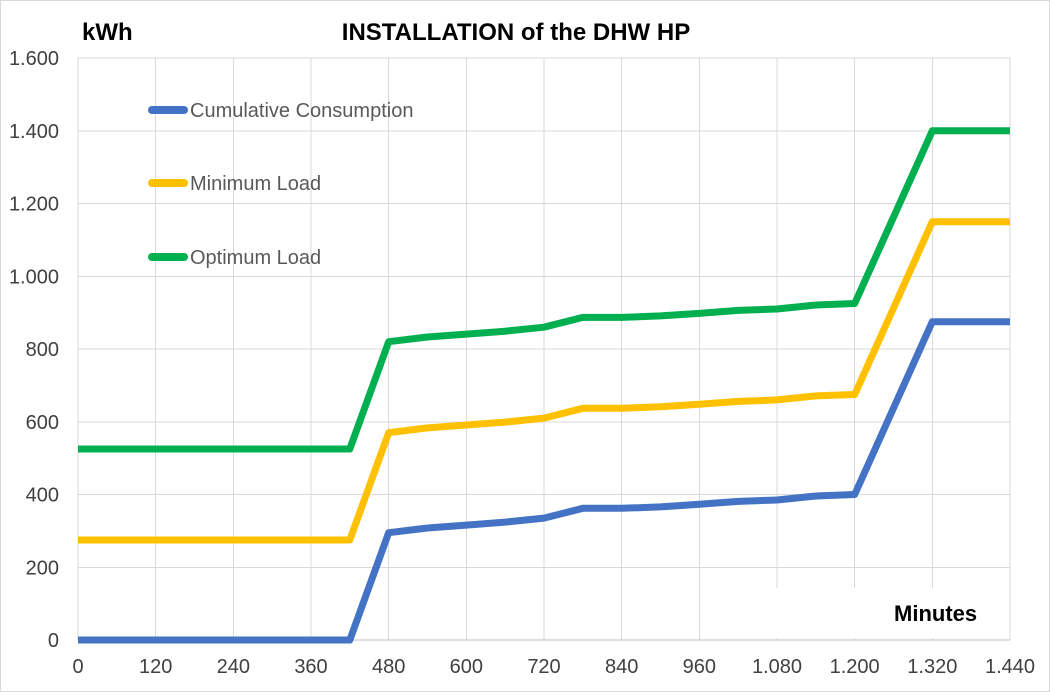 Image resolution: width=1050 pixels, height=692 pixels. I want to click on legend-label: Optimum Load, so click(255, 258).